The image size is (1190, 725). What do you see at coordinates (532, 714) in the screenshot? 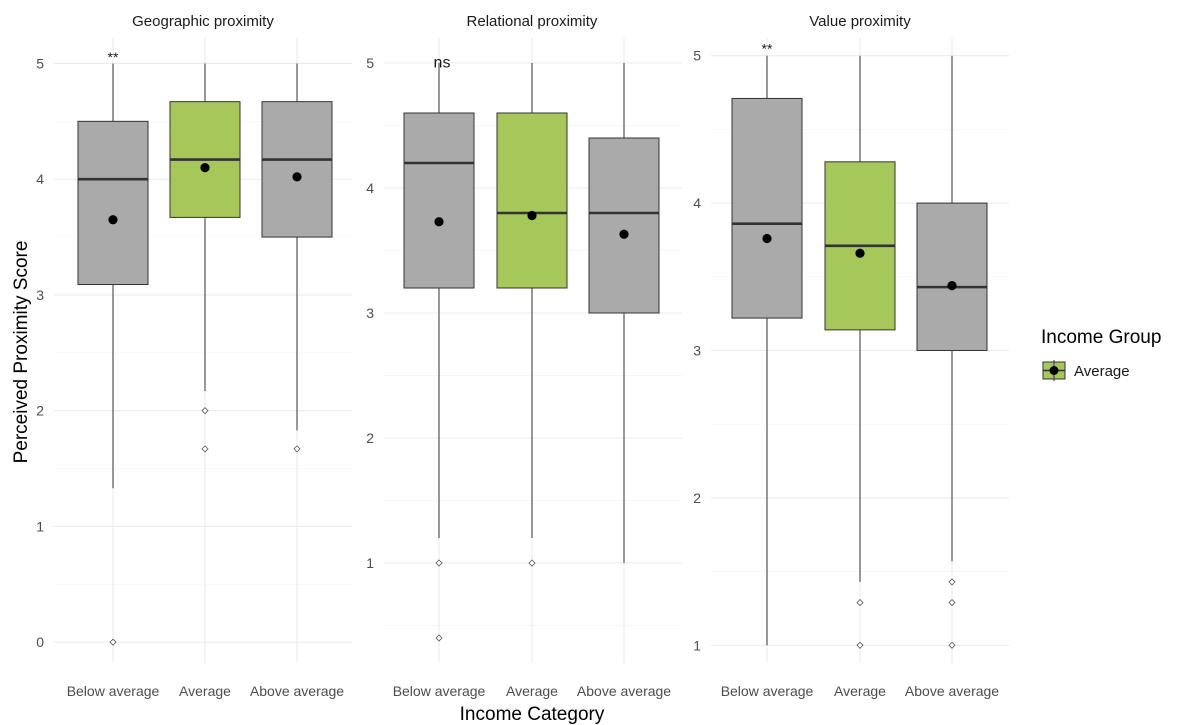
I see `x-axis-title: Income Category` at bounding box center [532, 714].